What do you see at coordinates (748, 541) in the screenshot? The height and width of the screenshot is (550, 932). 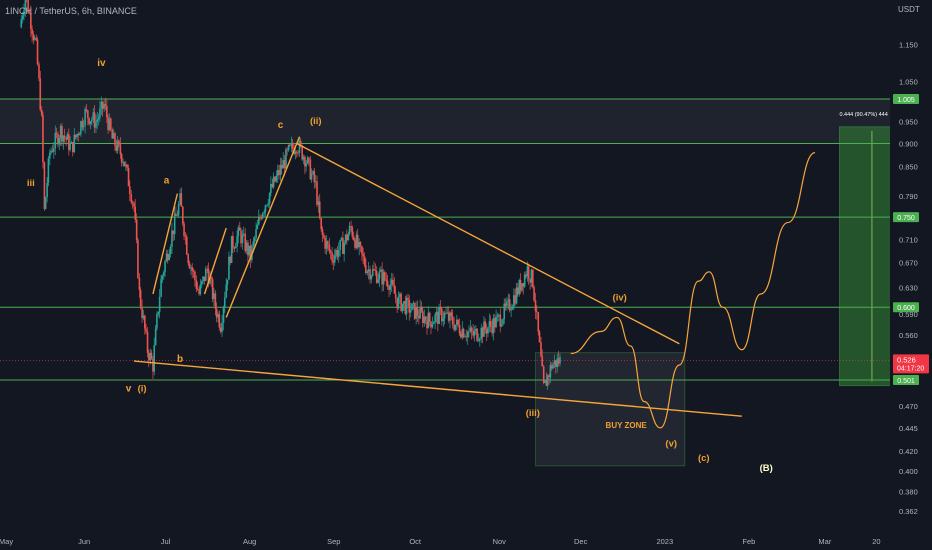 I see `x-tick-label: Feb` at bounding box center [748, 541].